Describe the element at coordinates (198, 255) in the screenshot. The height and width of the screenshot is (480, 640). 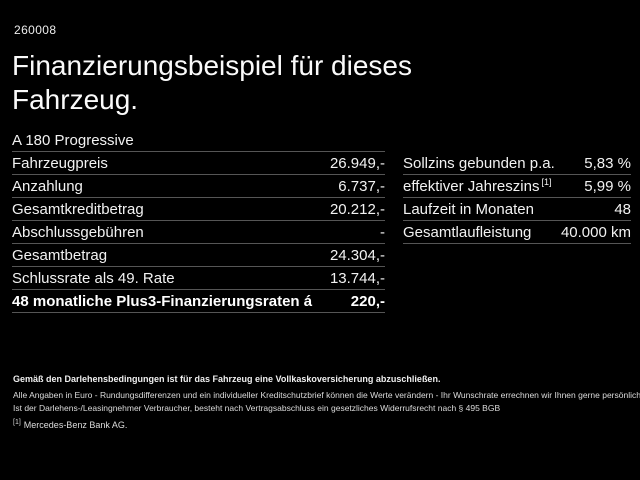
I see `table-row: Gesamtbetrag 24.304,-` at that location.